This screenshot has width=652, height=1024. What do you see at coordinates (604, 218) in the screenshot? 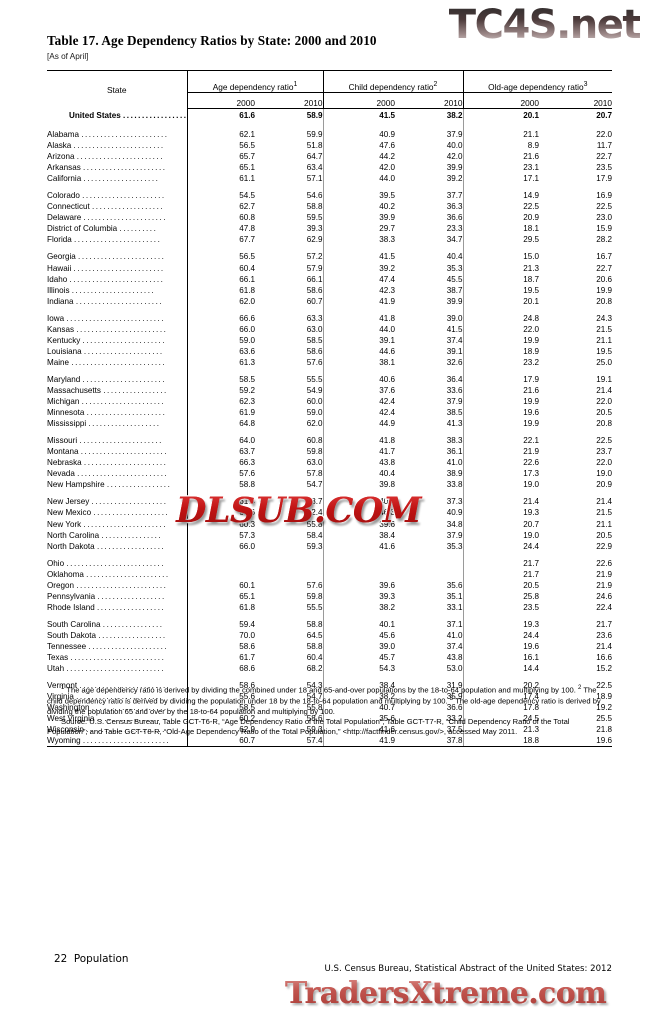
I see `value-cell: 23.0` at bounding box center [604, 218].